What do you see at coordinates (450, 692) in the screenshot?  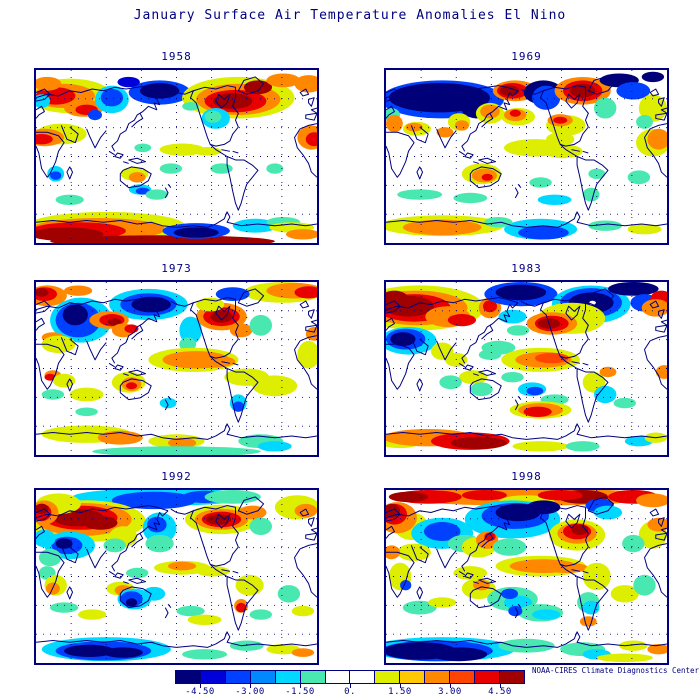 I see `colorbar-tick-label: 3.00` at bounding box center [450, 692].